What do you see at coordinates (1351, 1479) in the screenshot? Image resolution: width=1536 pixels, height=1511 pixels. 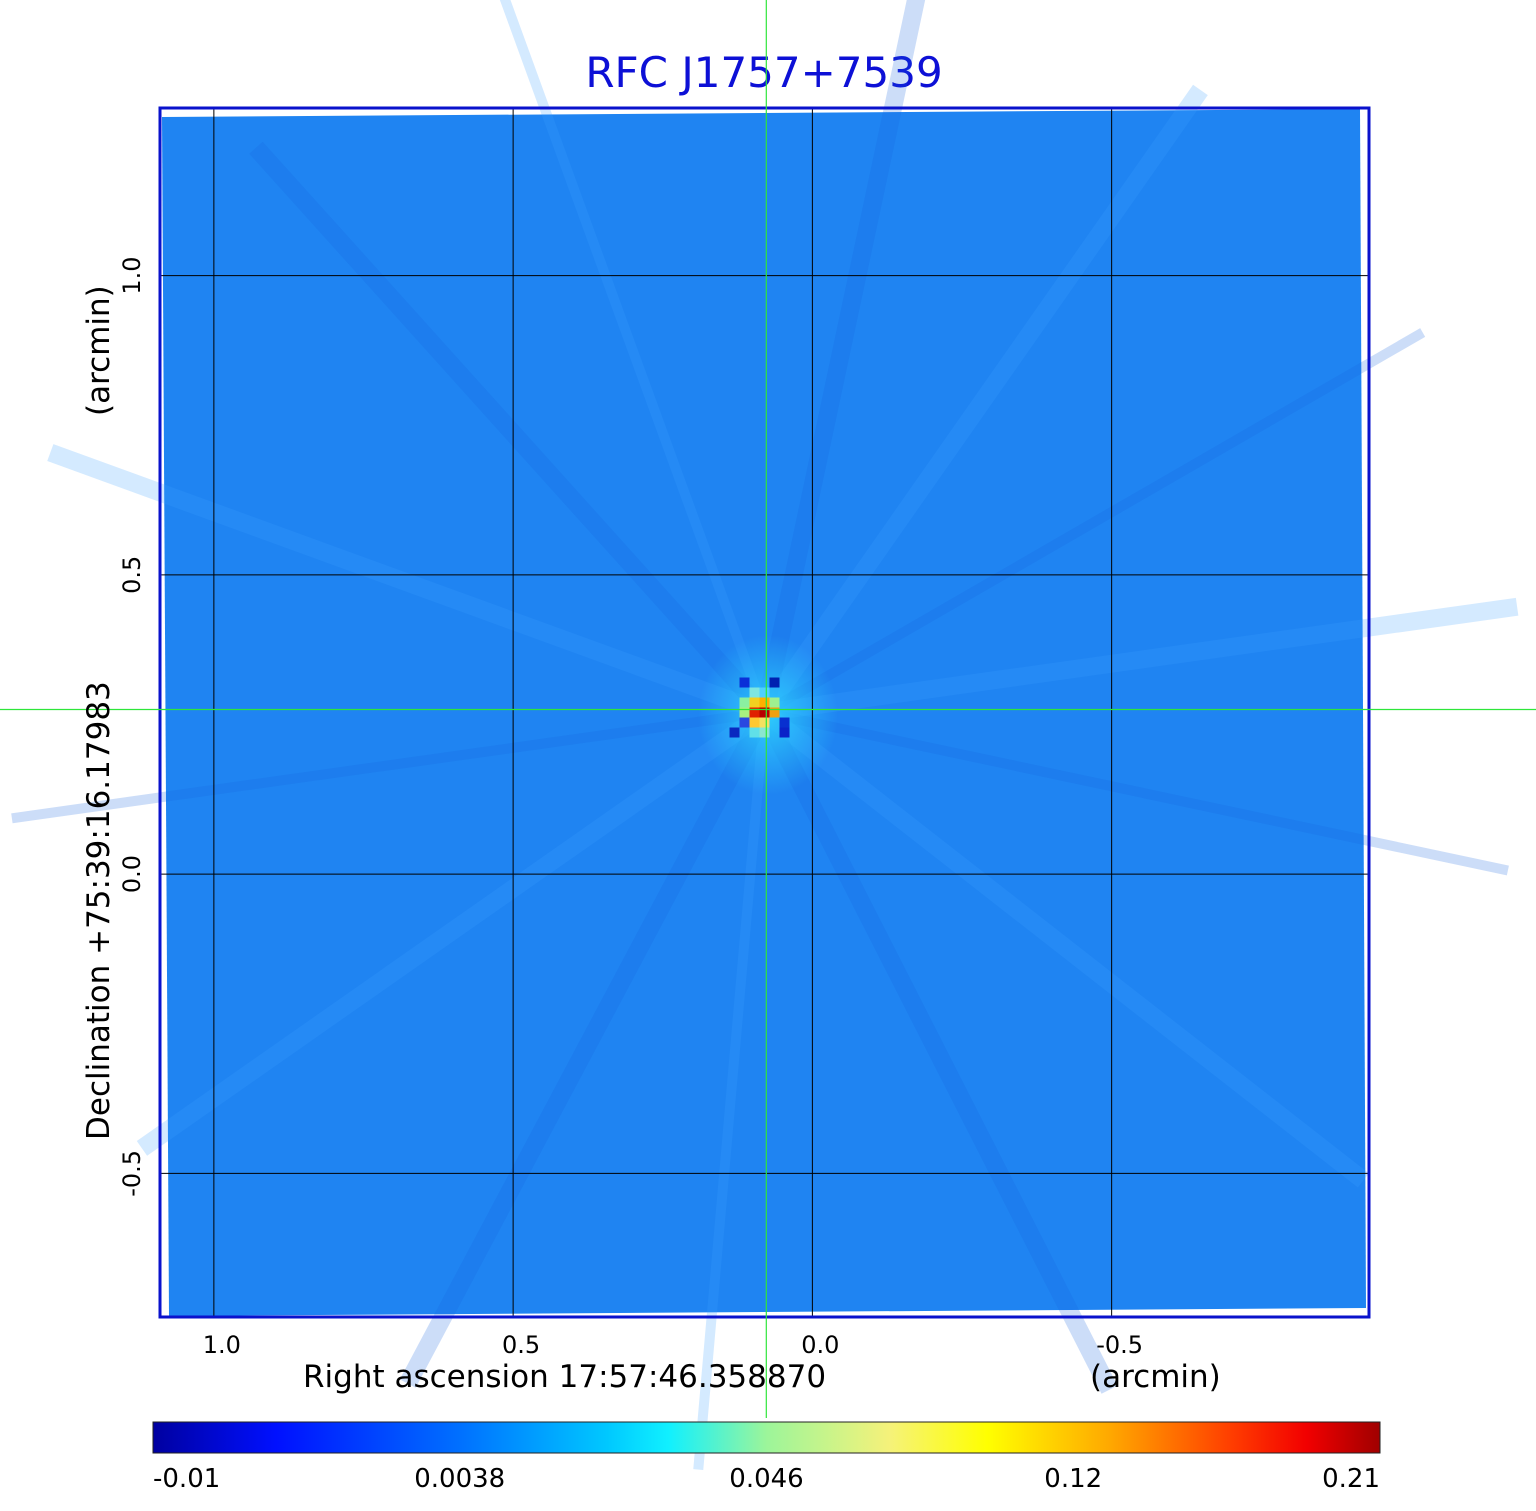 I see `colorbar-tick-label: 0.21` at bounding box center [1351, 1479].